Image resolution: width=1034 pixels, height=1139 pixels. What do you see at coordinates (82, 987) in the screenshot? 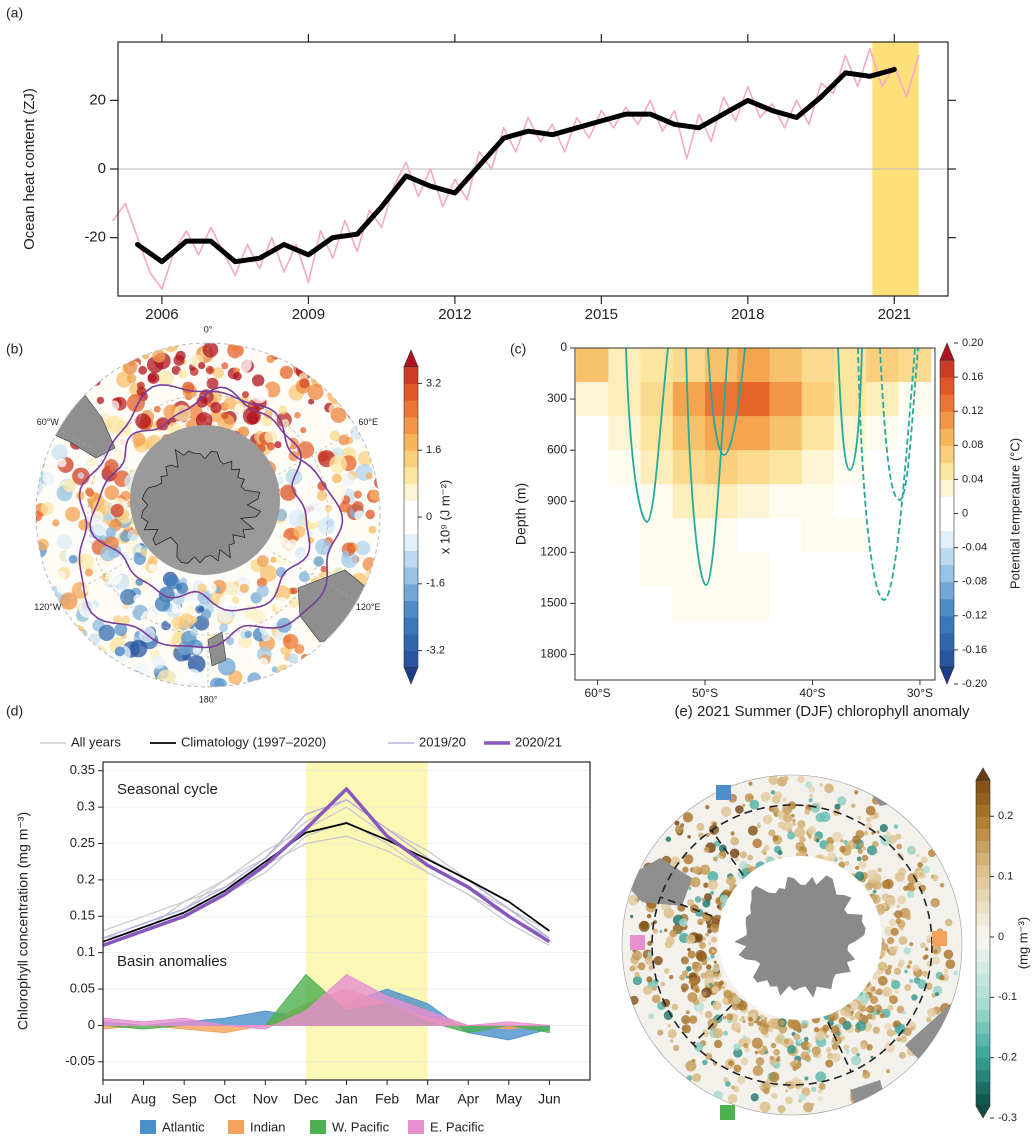
I see `y-tick-label: 0.05` at bounding box center [82, 987].